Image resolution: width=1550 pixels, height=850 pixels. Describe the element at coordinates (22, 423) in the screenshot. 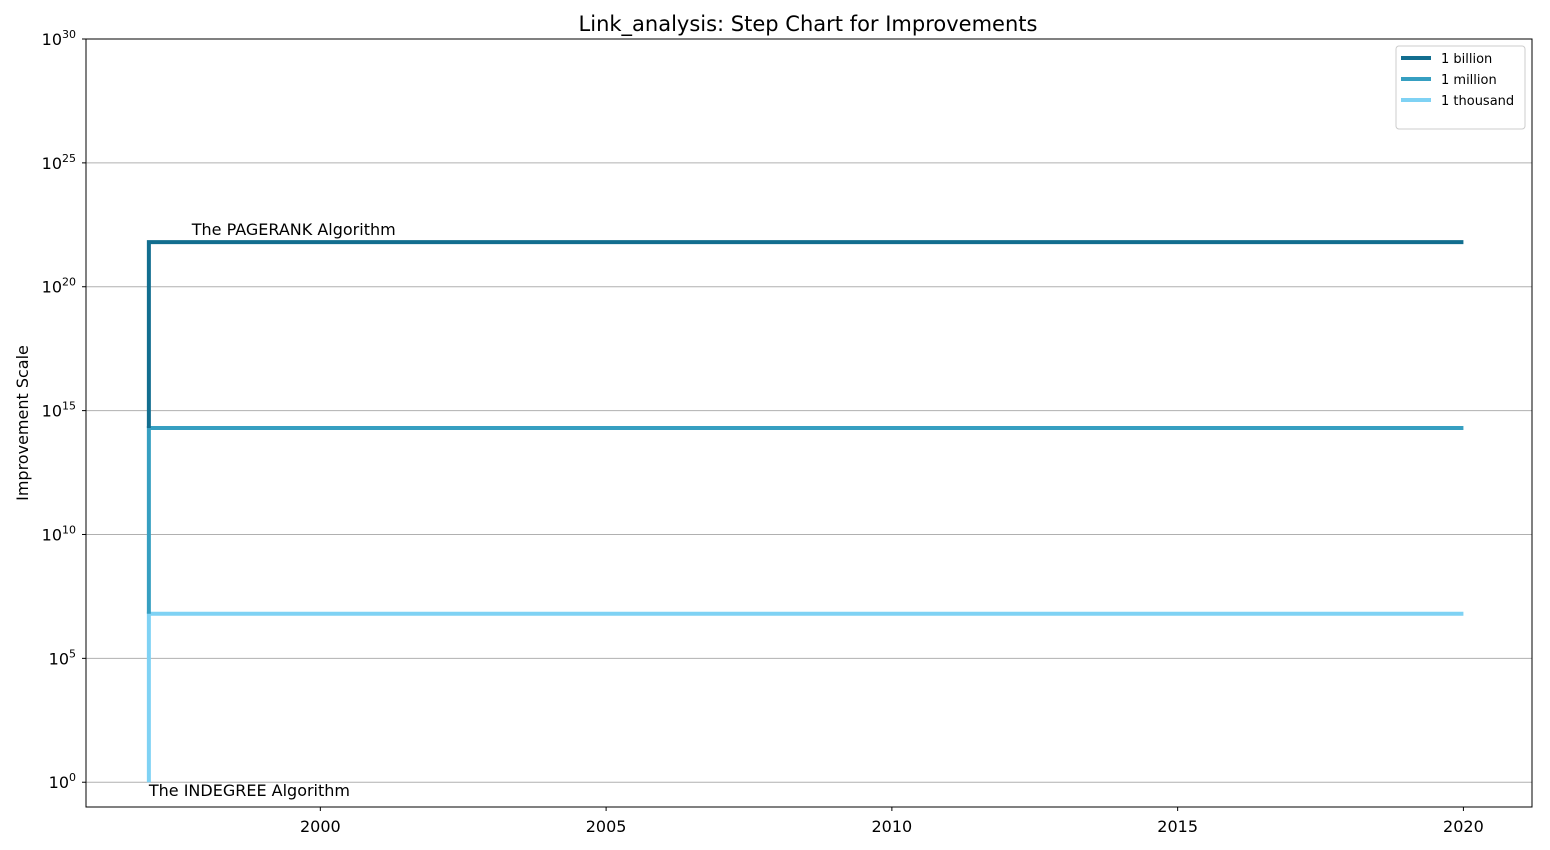

I see `y-axis-label: Improvement Scale` at that location.